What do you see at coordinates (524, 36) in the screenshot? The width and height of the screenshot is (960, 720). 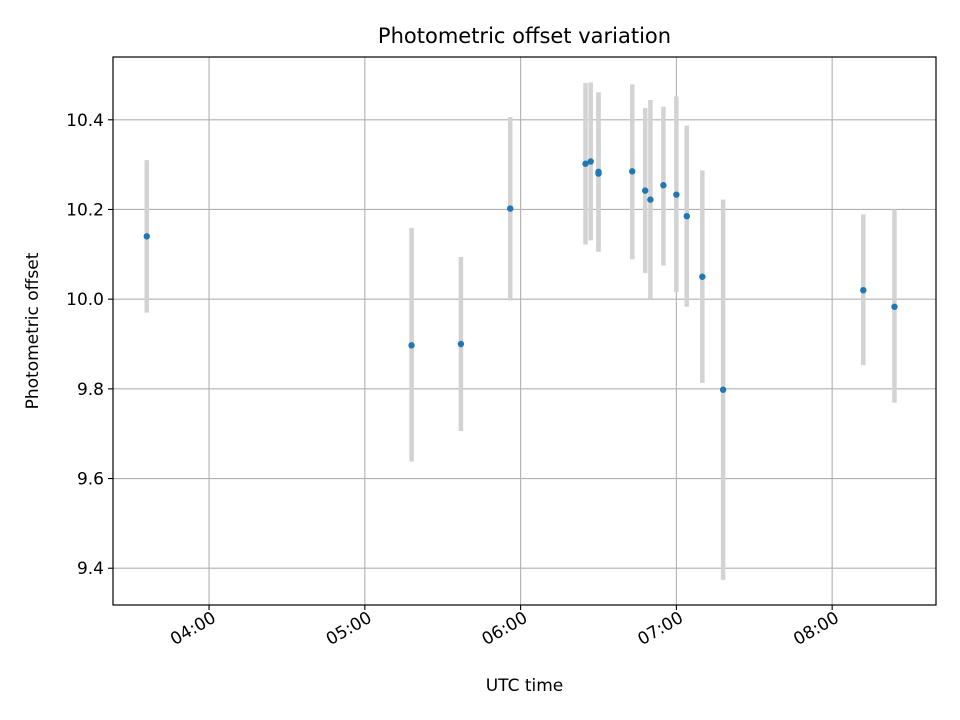 I see `chart-title: Photometric offset variation` at bounding box center [524, 36].